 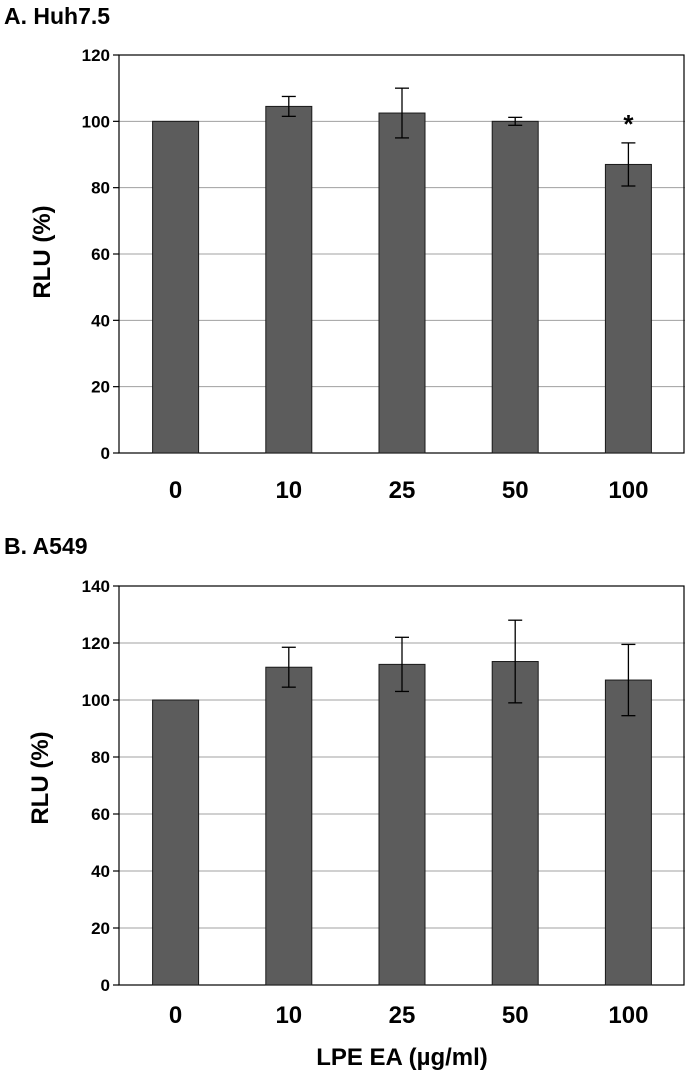 What do you see at coordinates (628, 124) in the screenshot?
I see `significance-annotation: *` at bounding box center [628, 124].